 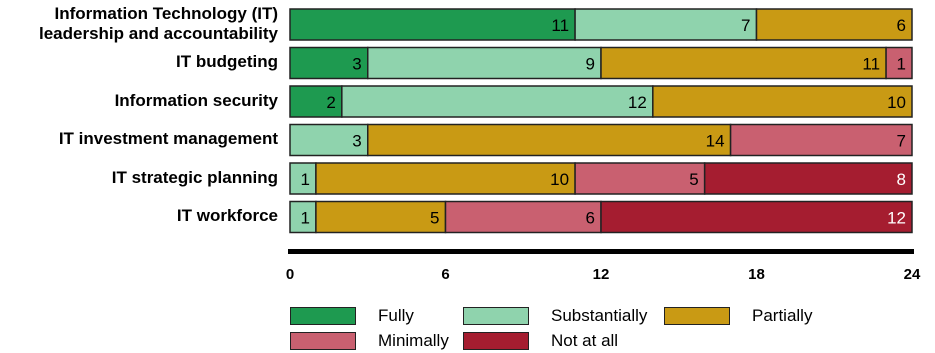 I want to click on legend-label: Substantially, so click(x=599, y=315).